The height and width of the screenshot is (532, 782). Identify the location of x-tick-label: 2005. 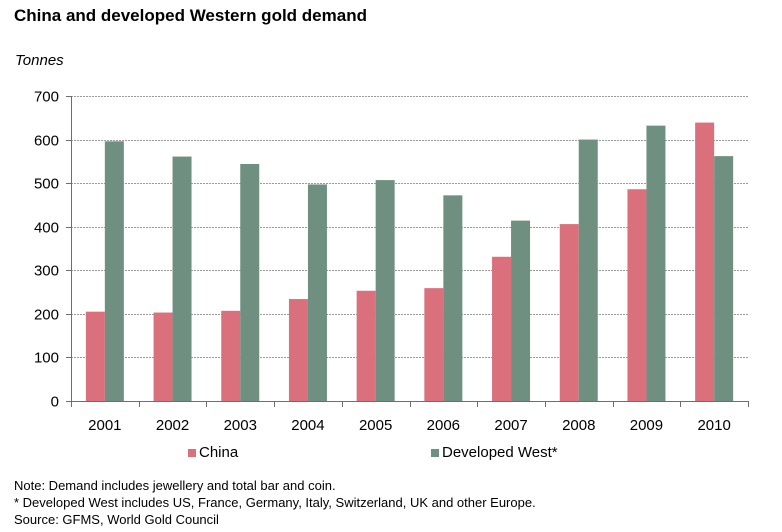
(375, 425).